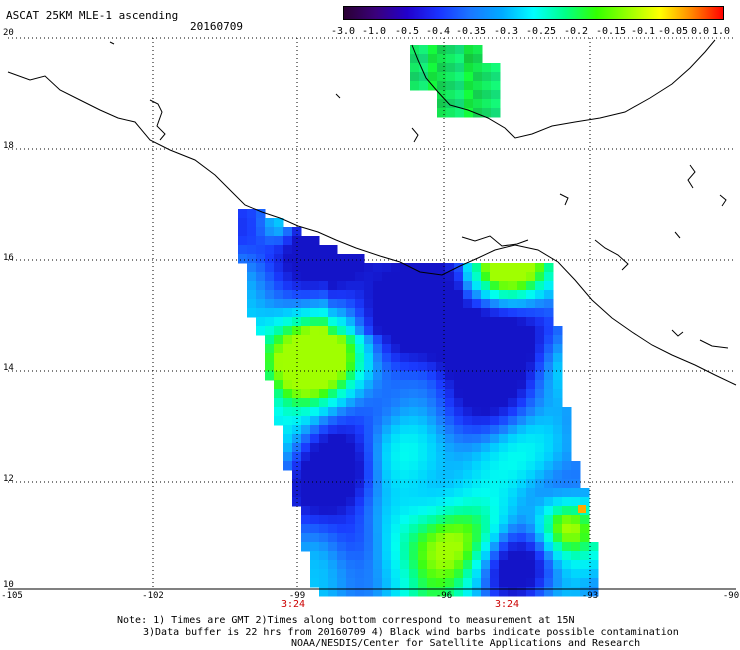  What do you see at coordinates (8, 33) in the screenshot?
I see `lat-label: 20` at bounding box center [8, 33].